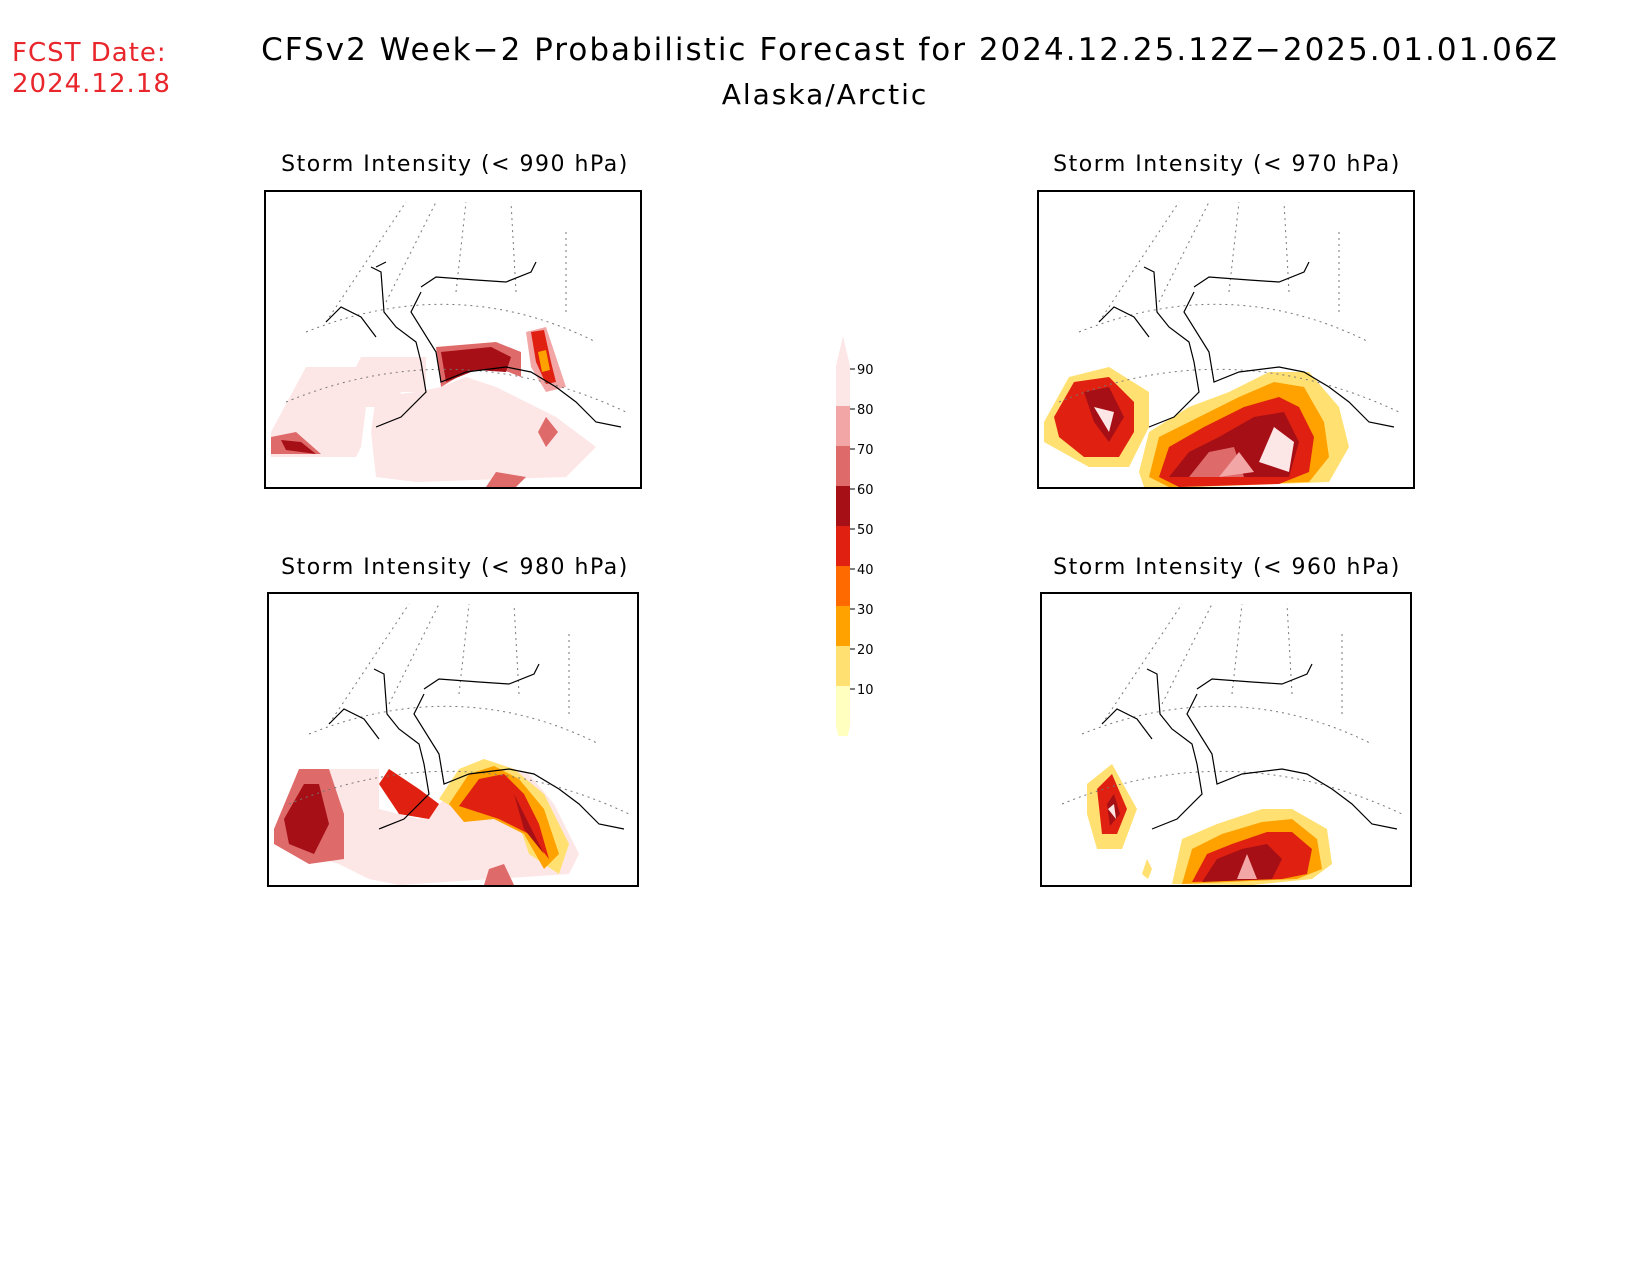 The width and height of the screenshot is (1650, 1275). Describe the element at coordinates (91, 84) in the screenshot. I see `fcst-date: 2024.12.18` at that location.